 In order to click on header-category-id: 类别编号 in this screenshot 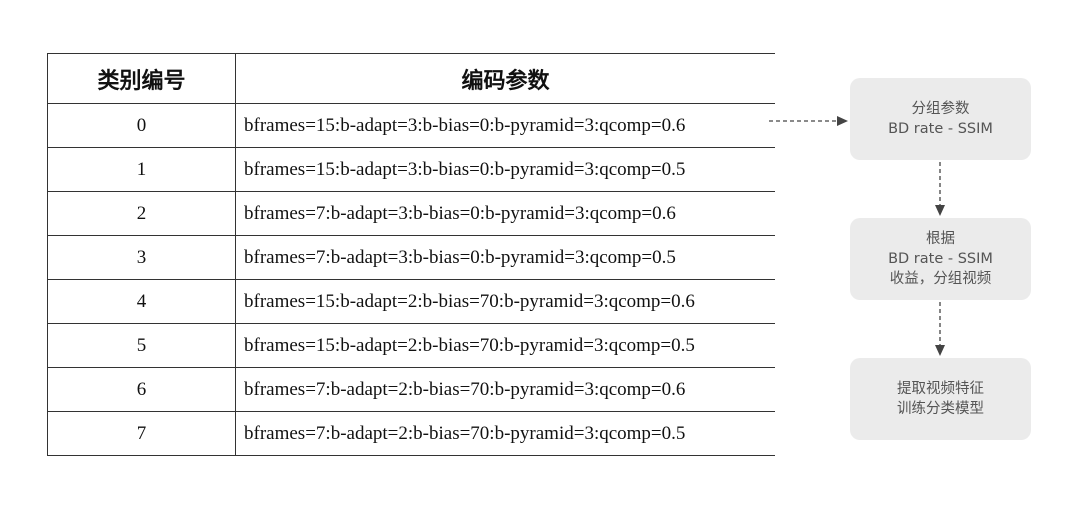, I will do `click(141, 78)`.